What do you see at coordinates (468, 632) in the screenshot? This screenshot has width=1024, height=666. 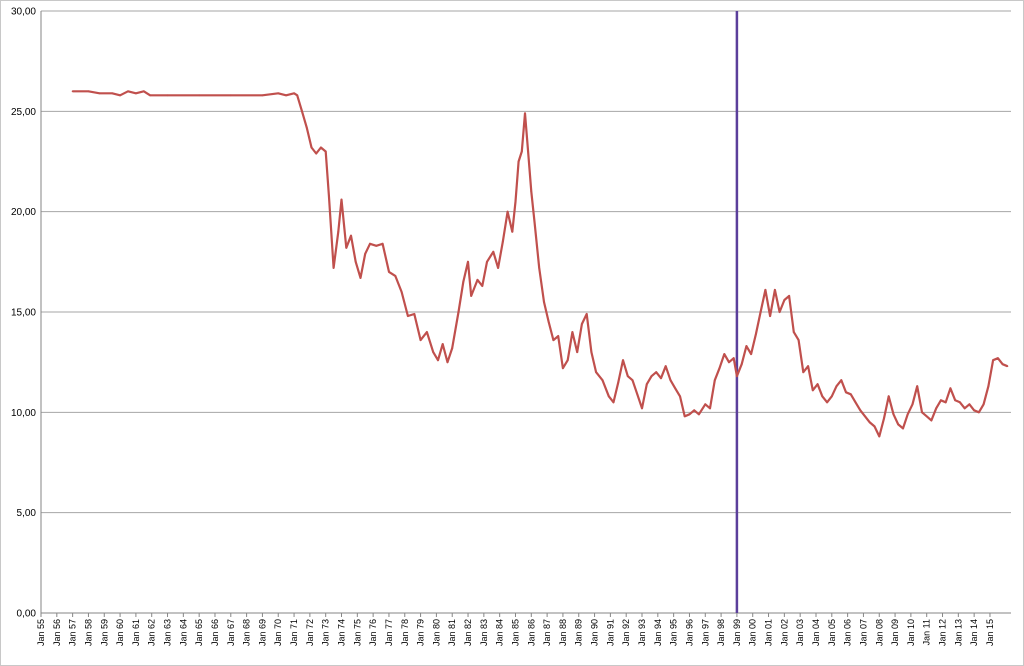 I see `x-tick-label: Jan 82` at bounding box center [468, 632].